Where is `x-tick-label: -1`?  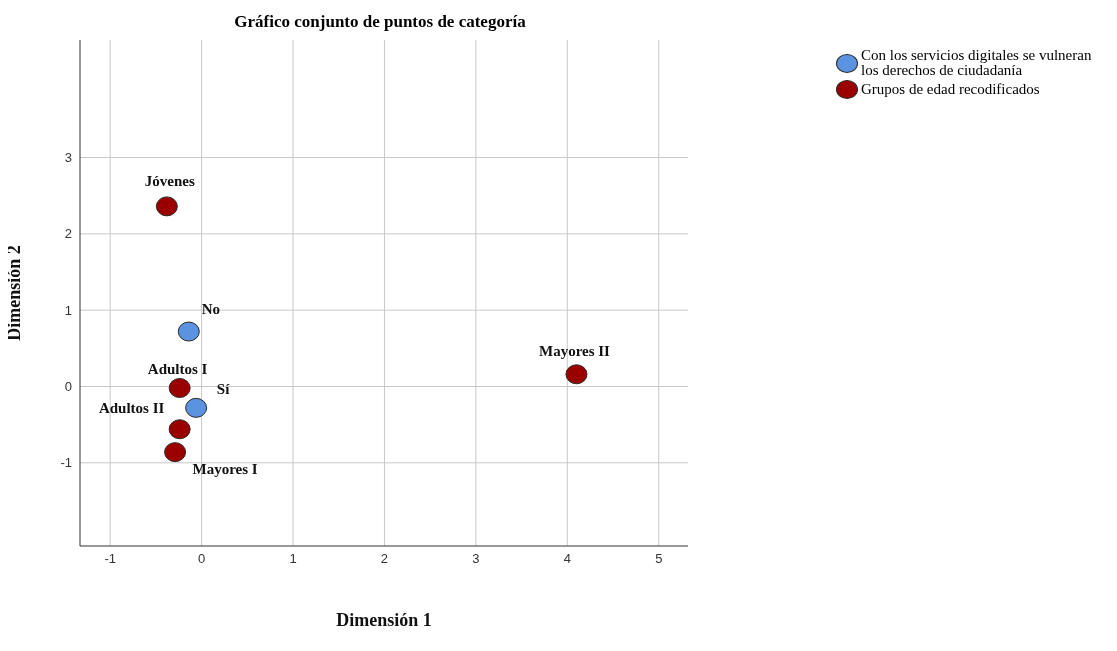
x-tick-label: -1 is located at coordinates (110, 559).